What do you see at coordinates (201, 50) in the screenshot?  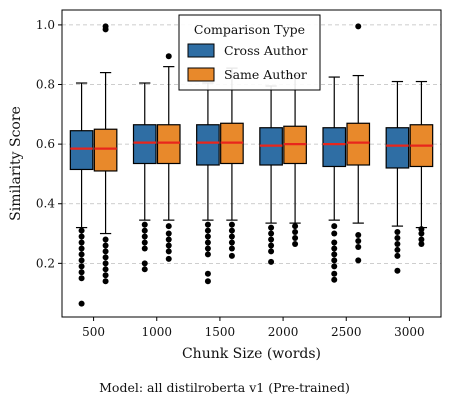 I see `legend-swatch-cross-author` at bounding box center [201, 50].